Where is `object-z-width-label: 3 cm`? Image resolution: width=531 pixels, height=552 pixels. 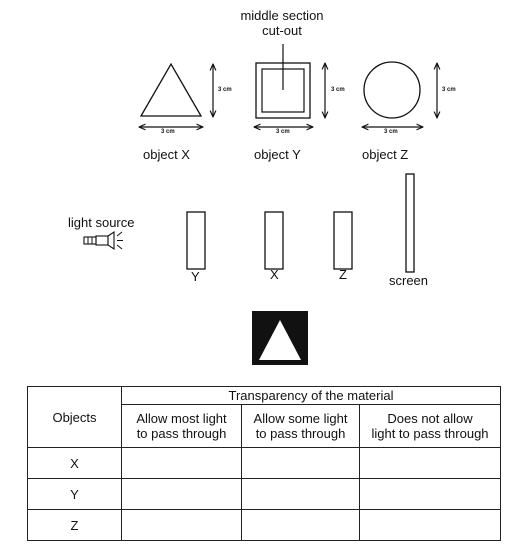 object-z-width-label: 3 cm is located at coordinates (391, 132).